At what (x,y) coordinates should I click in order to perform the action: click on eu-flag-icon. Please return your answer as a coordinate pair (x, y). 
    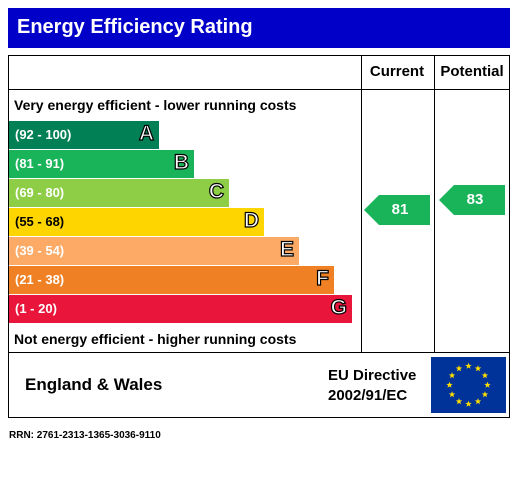
    Looking at the image, I should click on (468, 385).